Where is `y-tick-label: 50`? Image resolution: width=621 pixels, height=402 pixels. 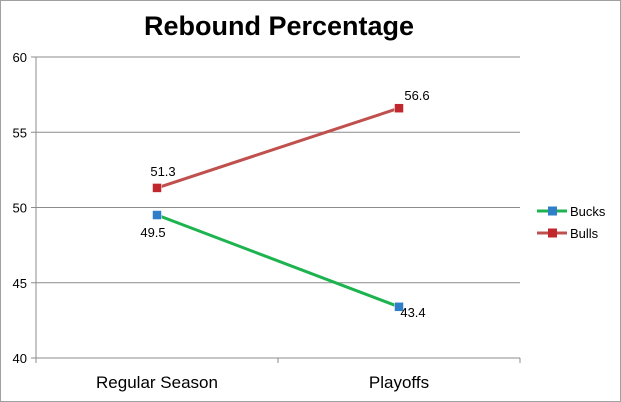
y-tick-label: 50 is located at coordinates (20, 208).